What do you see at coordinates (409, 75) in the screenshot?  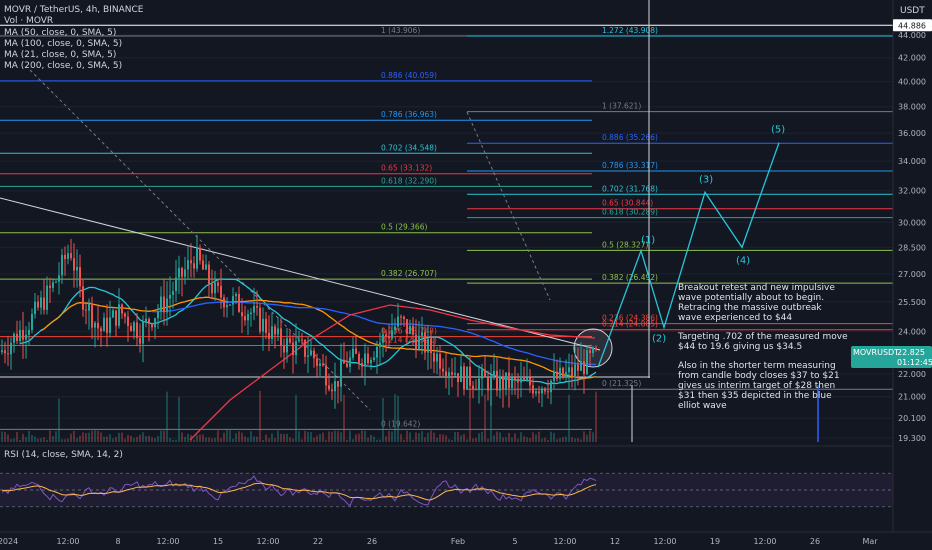 I see `fib-large-label: 0.886 (40.059)` at bounding box center [409, 75].